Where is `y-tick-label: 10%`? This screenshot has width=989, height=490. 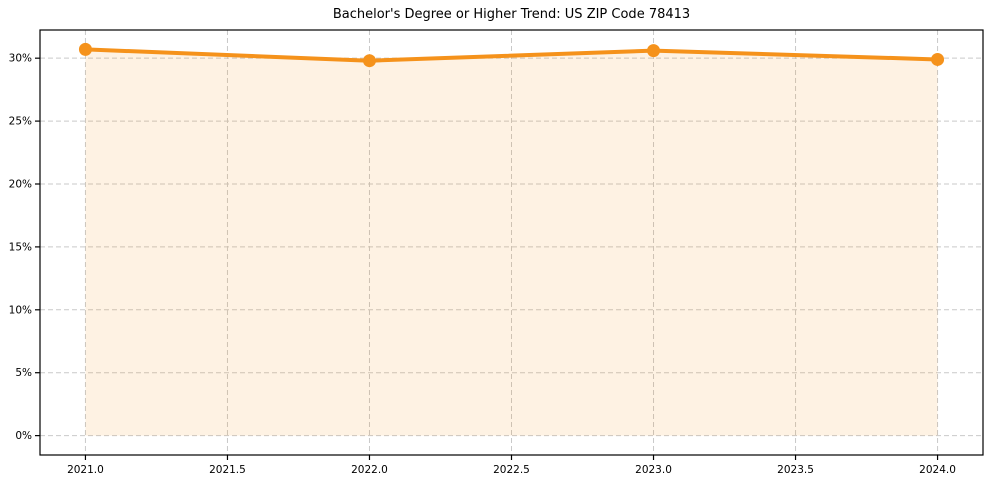
y-tick-label: 10% is located at coordinates (20, 310).